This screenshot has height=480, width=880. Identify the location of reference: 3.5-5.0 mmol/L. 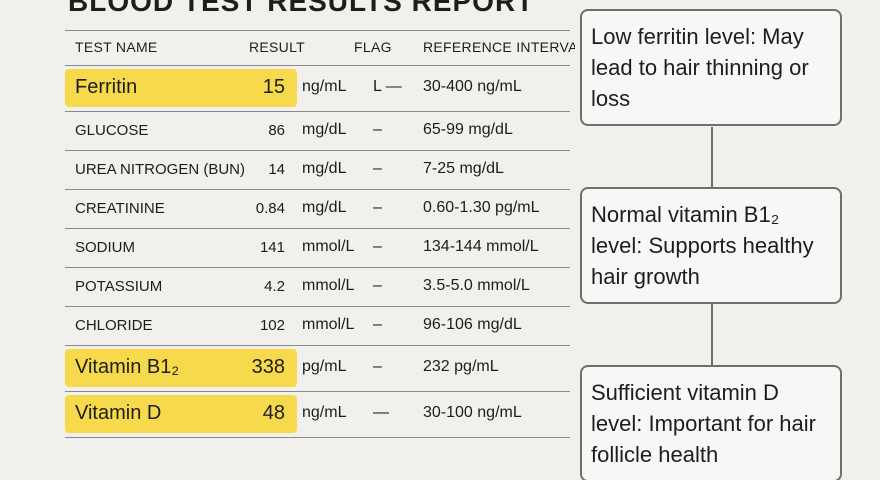
(476, 285).